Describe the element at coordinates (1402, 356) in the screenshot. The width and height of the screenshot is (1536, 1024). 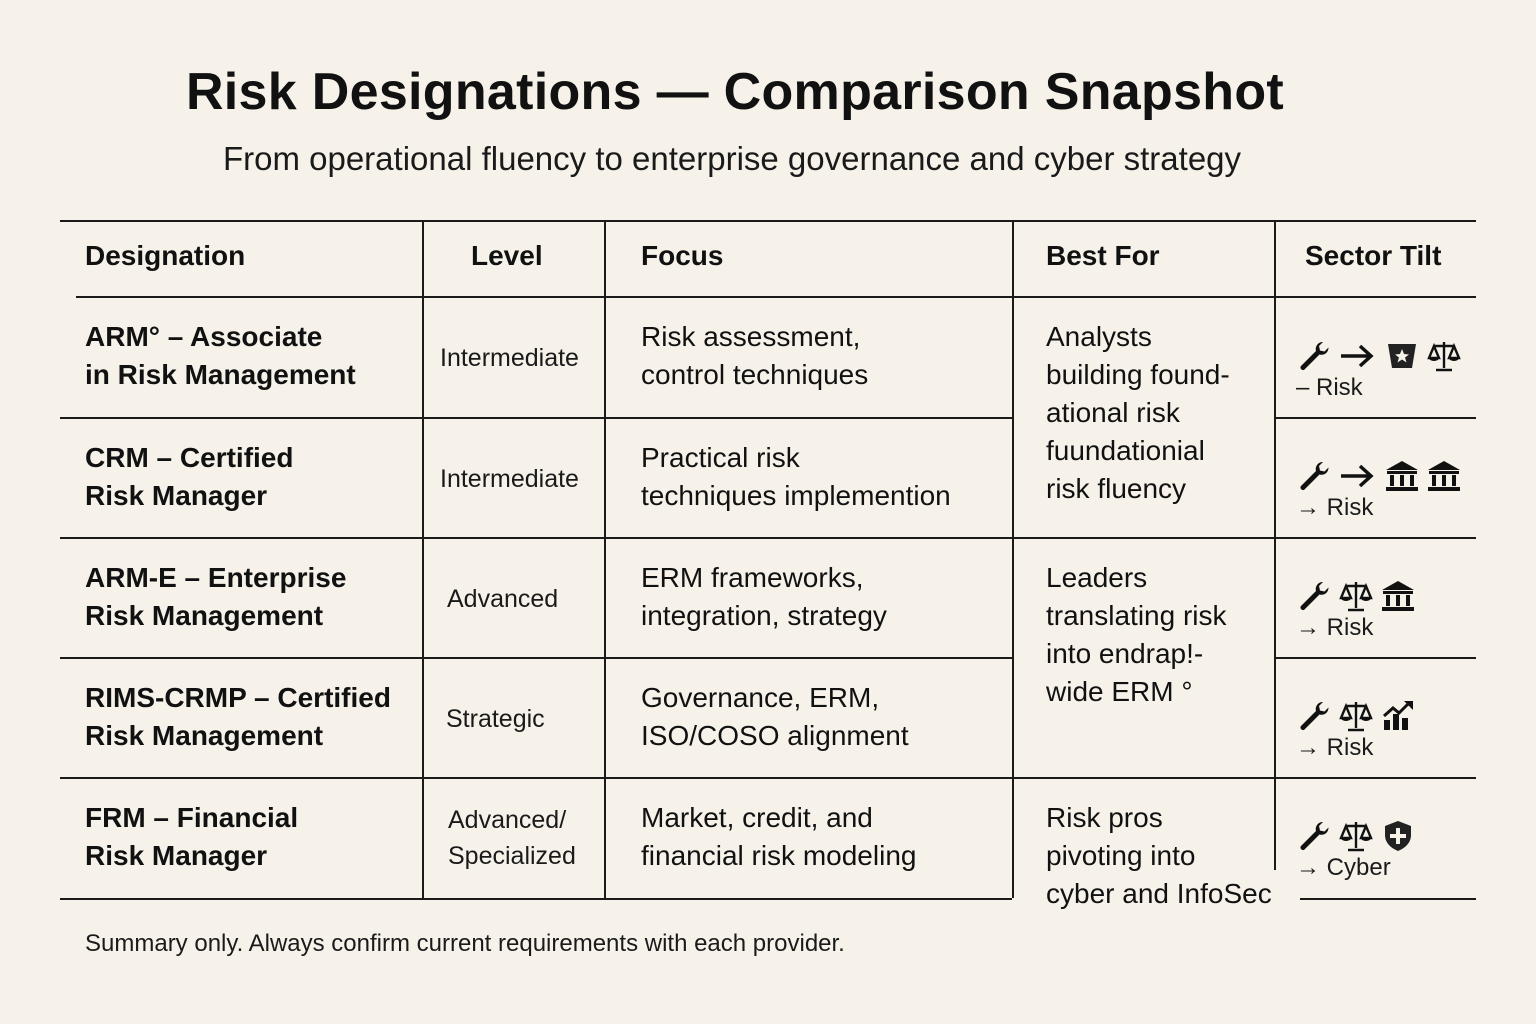
I see `badge-icon` at that location.